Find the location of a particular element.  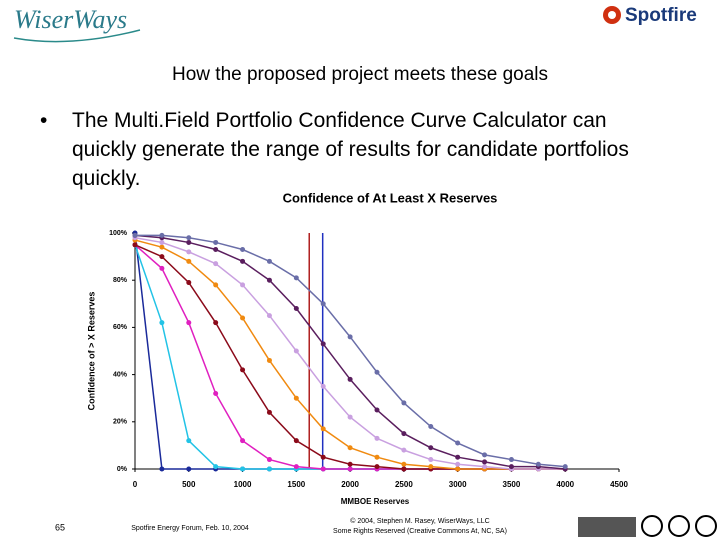

x-tick-label: 500 is located at coordinates (189, 484).